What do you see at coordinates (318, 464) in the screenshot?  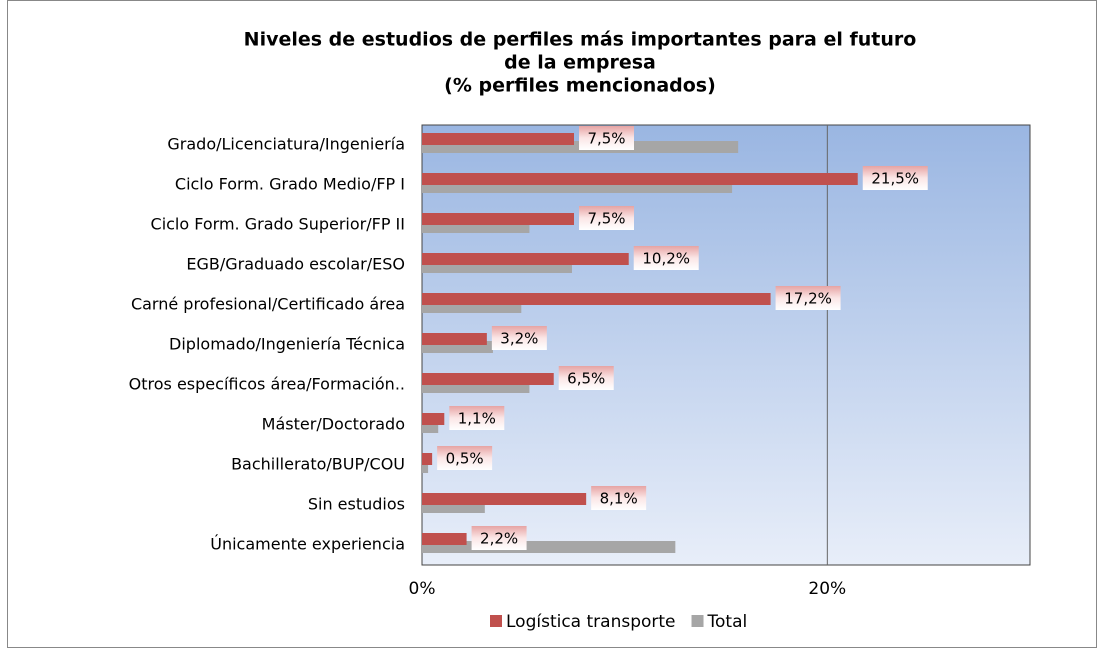 I see `y-tick-label: Bachillerato/BUP/COU` at bounding box center [318, 464].